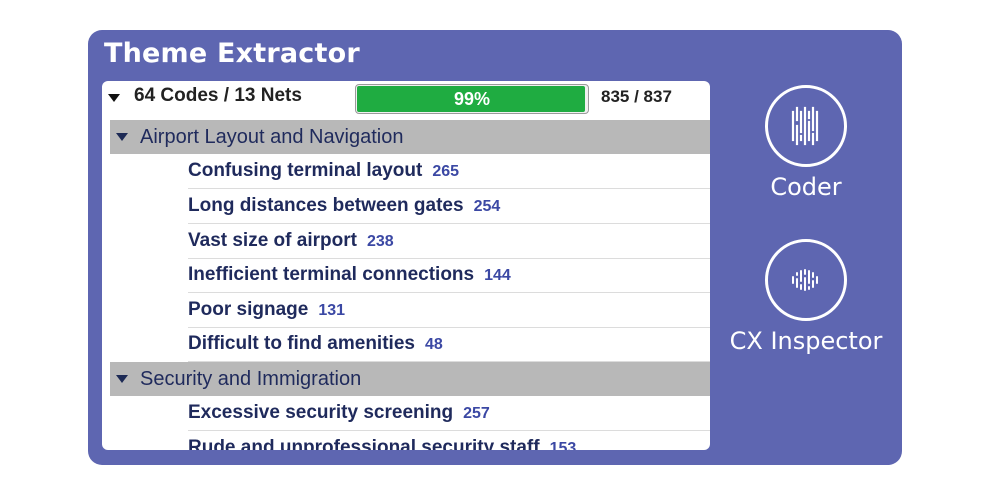  I want to click on coded-count: 835 / 837, so click(636, 96).